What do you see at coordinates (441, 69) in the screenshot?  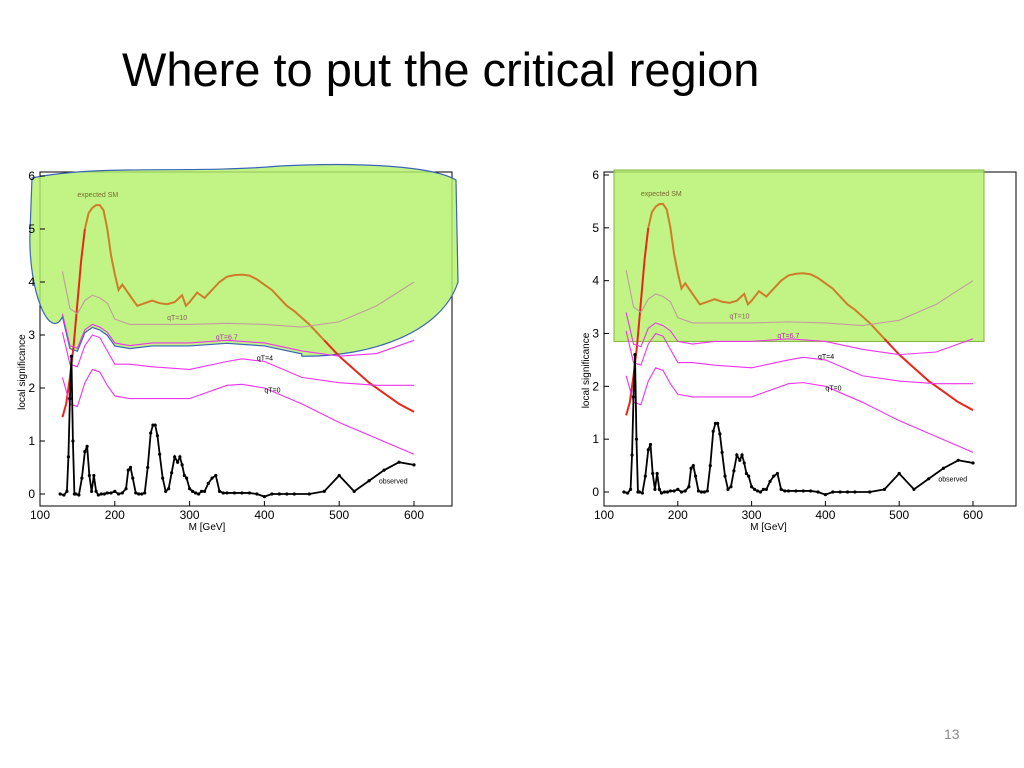 I see `slide-title: Where to put the critical region` at bounding box center [441, 69].